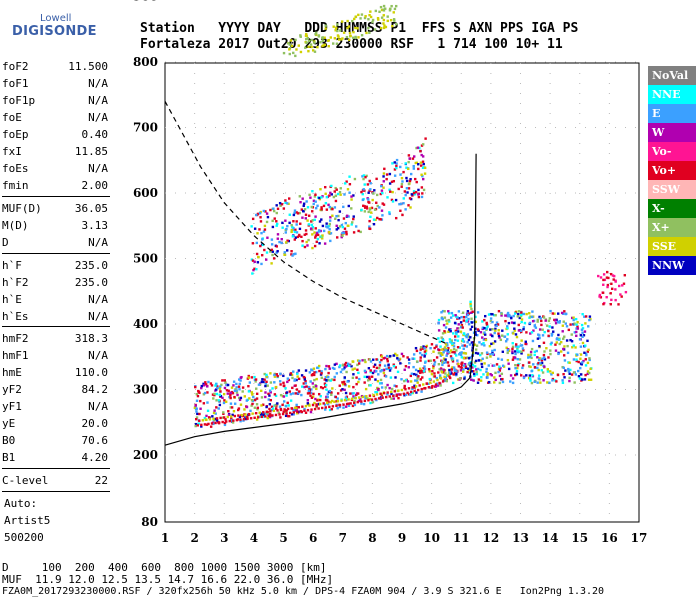 The image size is (700, 600). I want to click on legend-label: NNW, so click(668, 265).